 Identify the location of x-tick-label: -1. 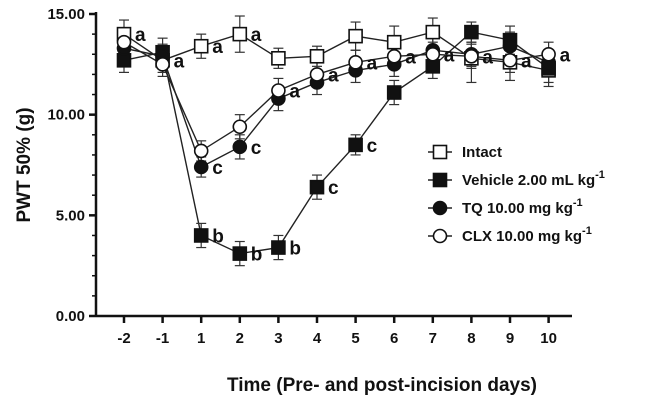
(162, 338).